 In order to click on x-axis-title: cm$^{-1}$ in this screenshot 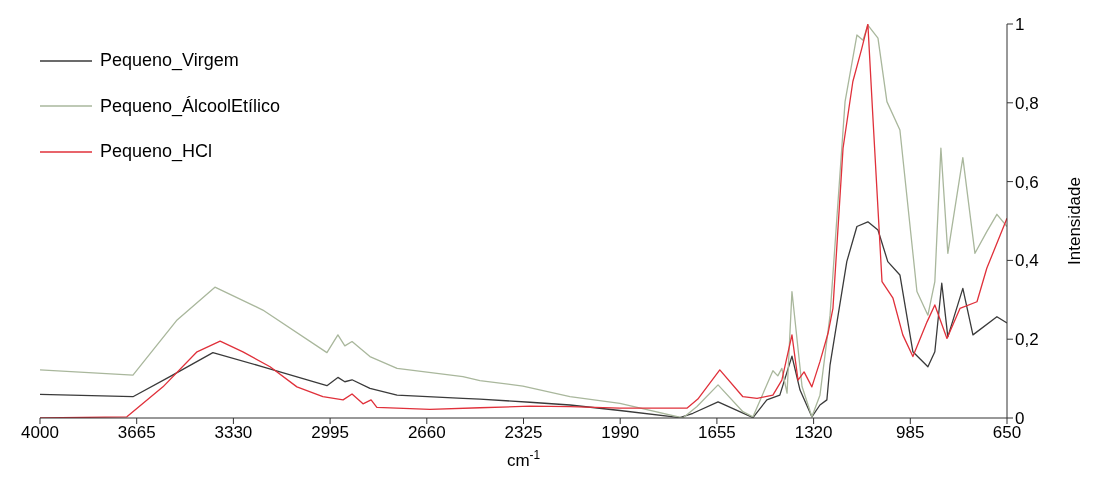, I will do `click(523, 459)`.